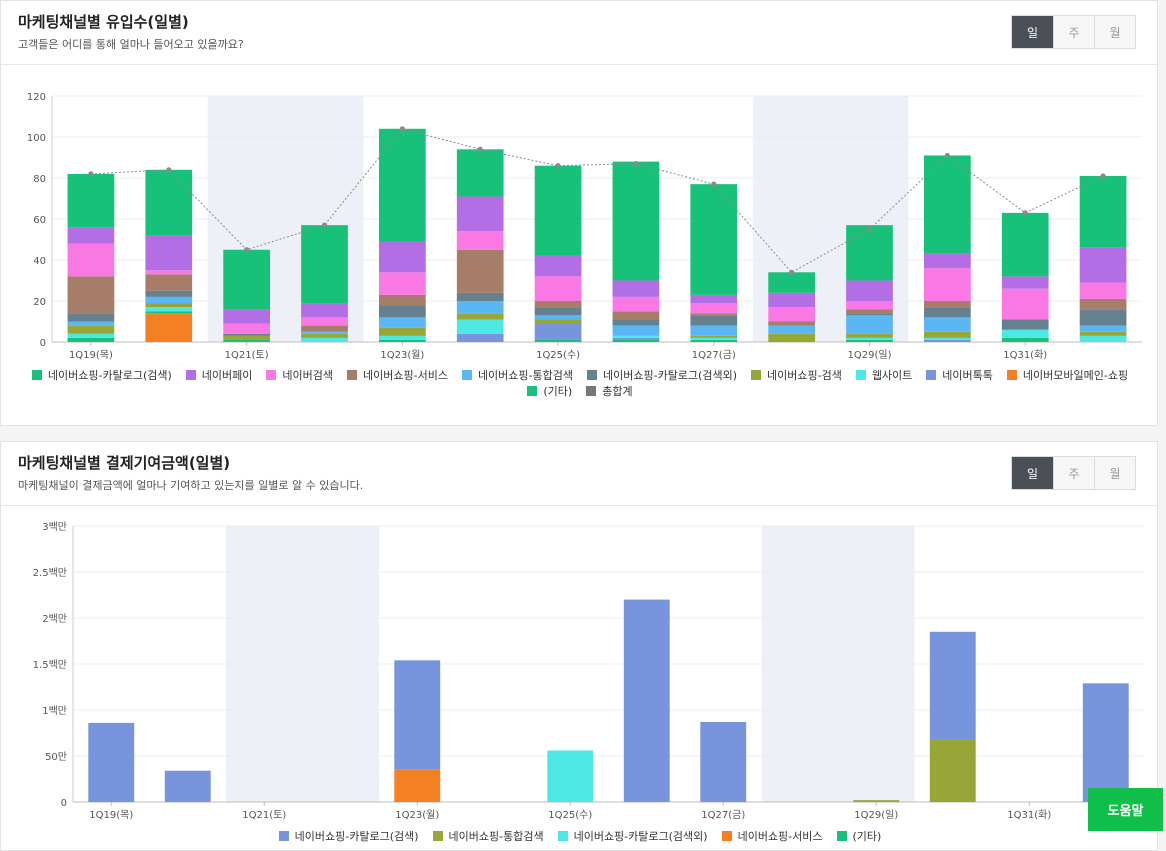 The image size is (1166, 851). I want to click on legend-item-네이버모바일메인-쇼핑: 네이버모바일메인-쇼핑, so click(1067, 375).